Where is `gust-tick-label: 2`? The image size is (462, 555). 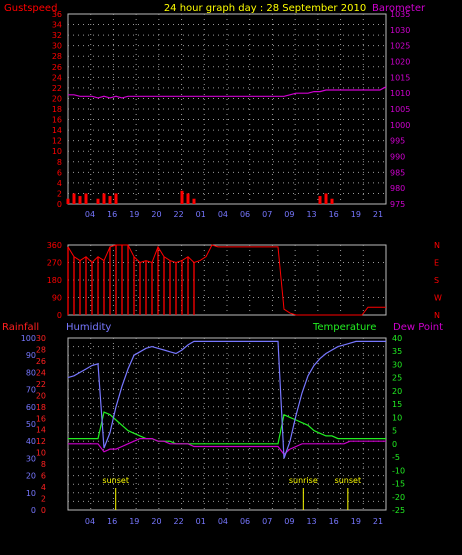
gust-tick-label: 2 is located at coordinates (59, 193).